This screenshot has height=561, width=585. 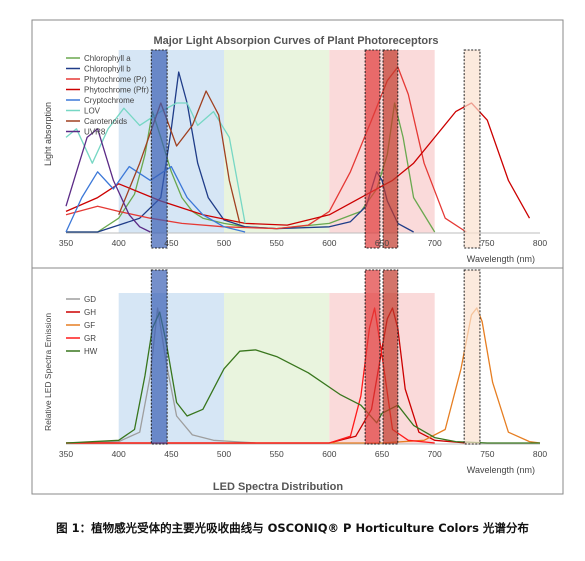 What do you see at coordinates (48, 134) in the screenshot?
I see `top-y-axis-label: Light absorption` at bounding box center [48, 134].